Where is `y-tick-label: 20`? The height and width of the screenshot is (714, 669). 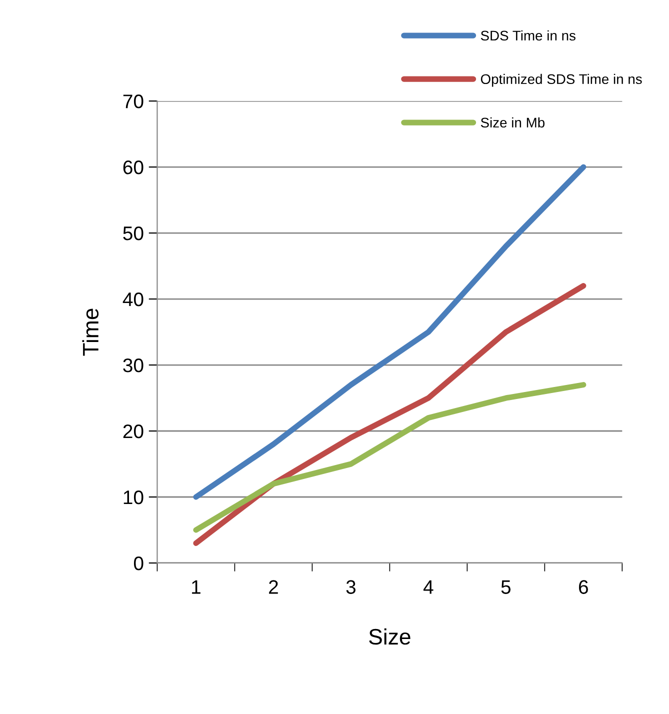 y-tick-label: 20 is located at coordinates (133, 431).